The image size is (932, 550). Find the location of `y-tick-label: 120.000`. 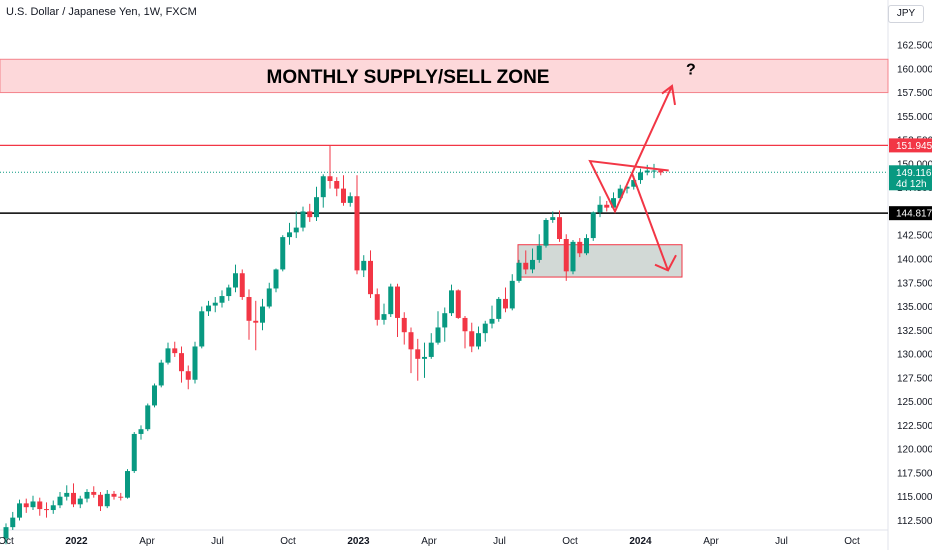

y-tick-label: 120.000 is located at coordinates (914, 450).